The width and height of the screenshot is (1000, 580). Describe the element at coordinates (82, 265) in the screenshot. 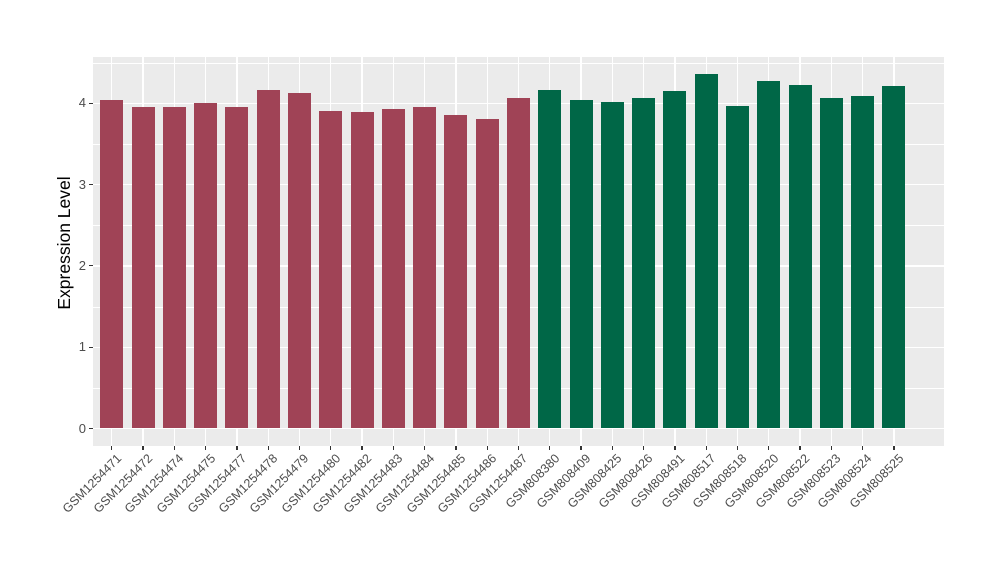

I see `y-tick-label: 2` at that location.